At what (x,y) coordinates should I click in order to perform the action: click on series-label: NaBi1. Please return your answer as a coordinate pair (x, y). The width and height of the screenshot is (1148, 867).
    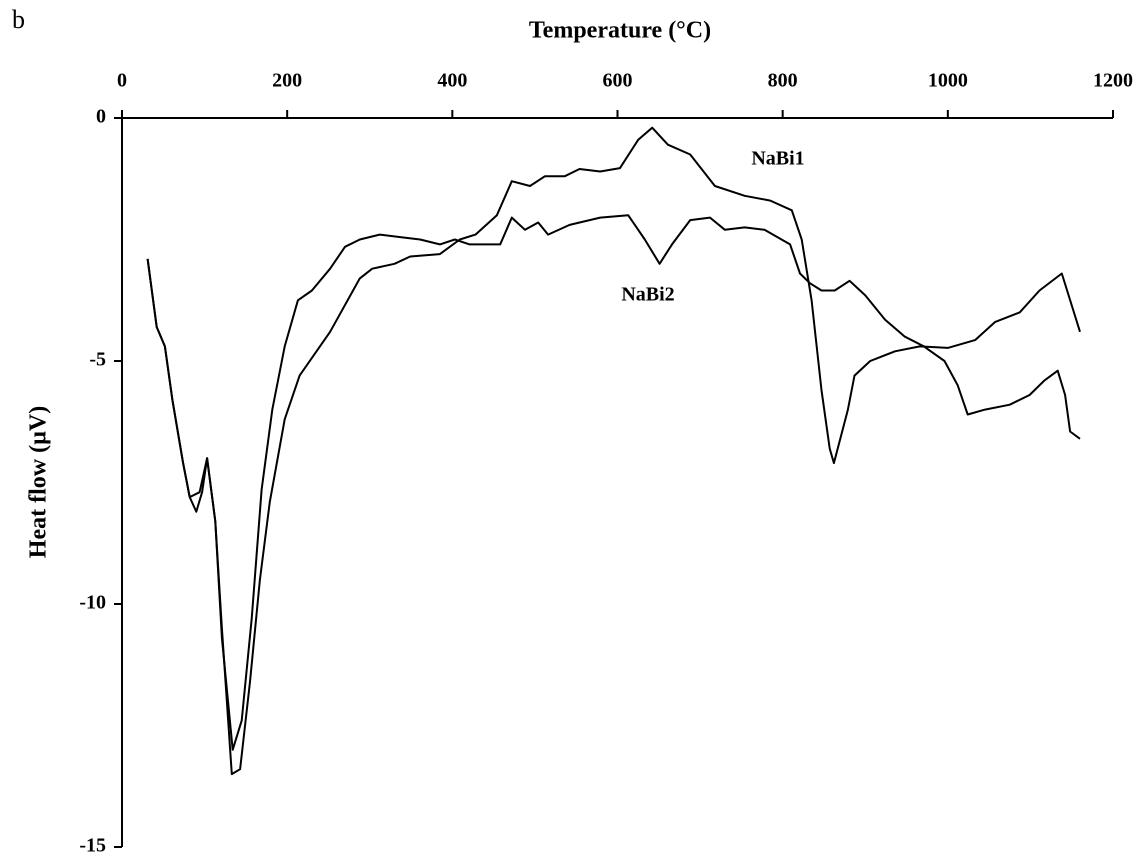
    Looking at the image, I should click on (777, 159).